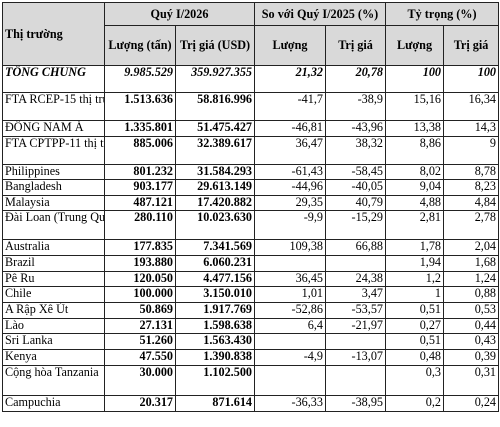  Describe the element at coordinates (290, 203) in the screenshot. I see `chg-qty-cell: 29,35` at that location.